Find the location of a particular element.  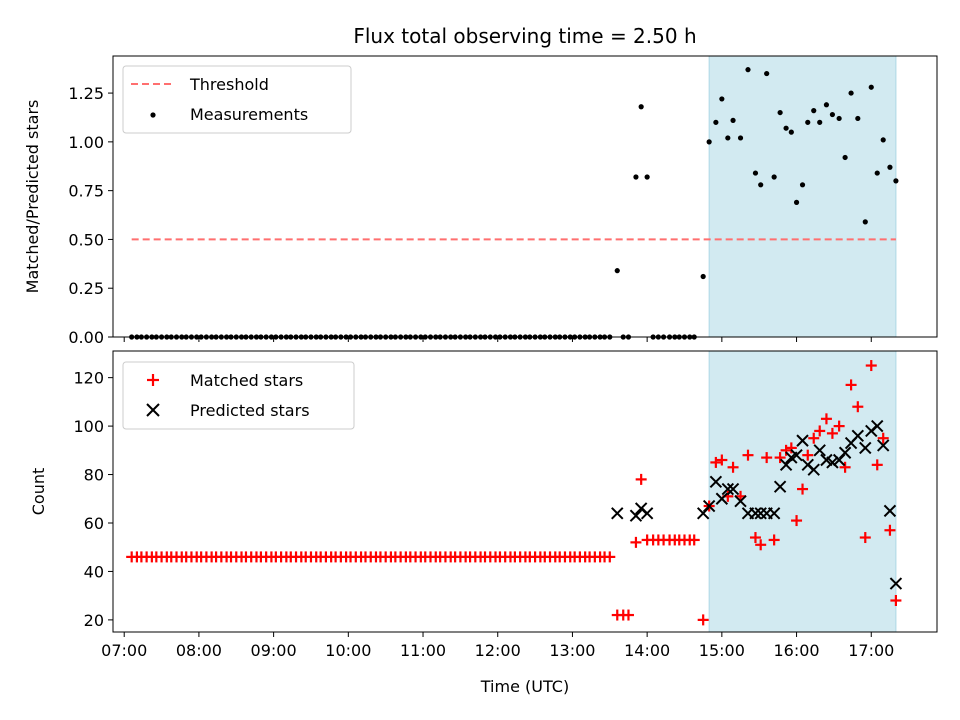

x-tick-label: 16:00 is located at coordinates (796, 650).